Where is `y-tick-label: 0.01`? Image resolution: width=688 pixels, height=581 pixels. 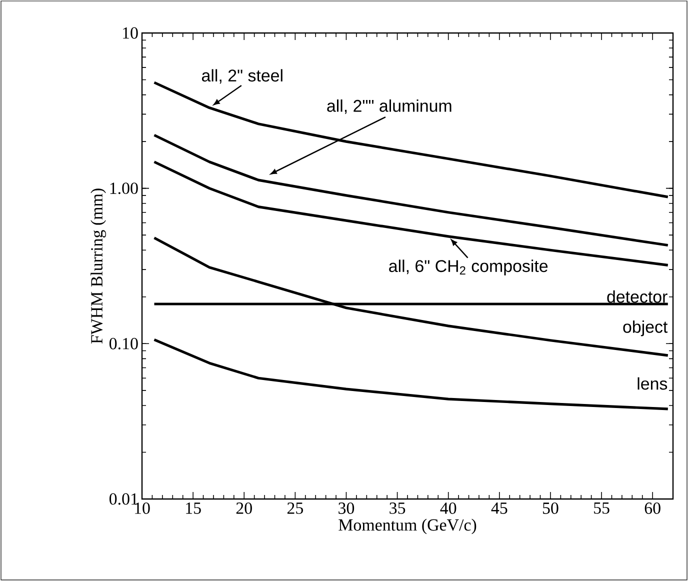 y-tick-label: 0.01 is located at coordinates (123, 499).